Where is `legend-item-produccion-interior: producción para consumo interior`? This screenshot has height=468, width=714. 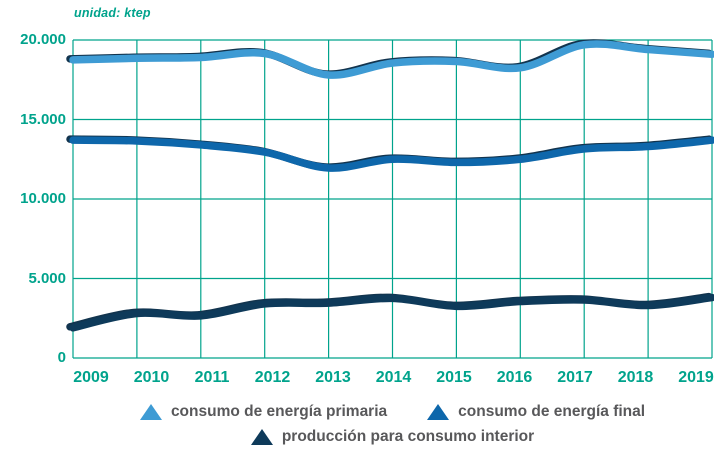
legend-item-produccion-interior: producción para consumo interior is located at coordinates (392, 437).